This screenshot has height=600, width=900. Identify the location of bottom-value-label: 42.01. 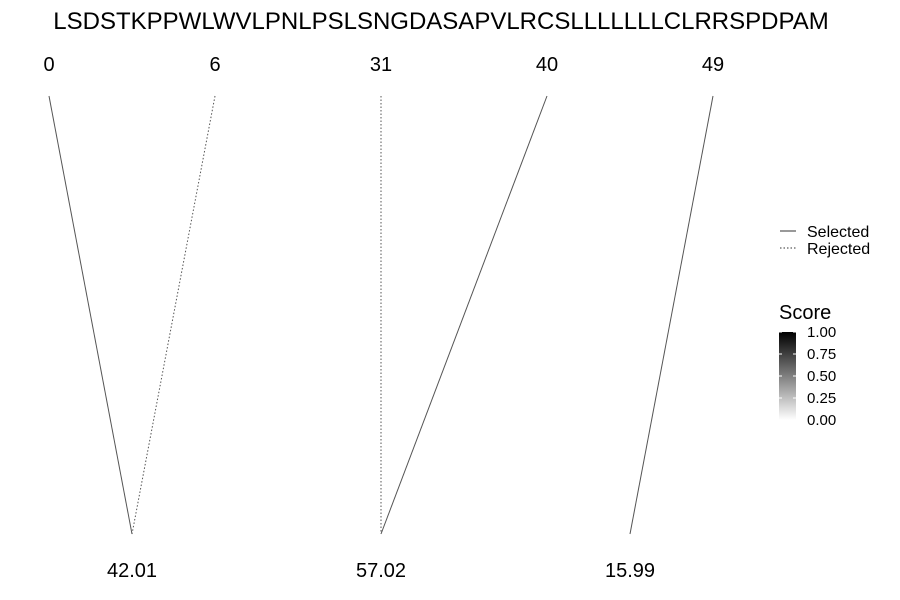
(132, 571).